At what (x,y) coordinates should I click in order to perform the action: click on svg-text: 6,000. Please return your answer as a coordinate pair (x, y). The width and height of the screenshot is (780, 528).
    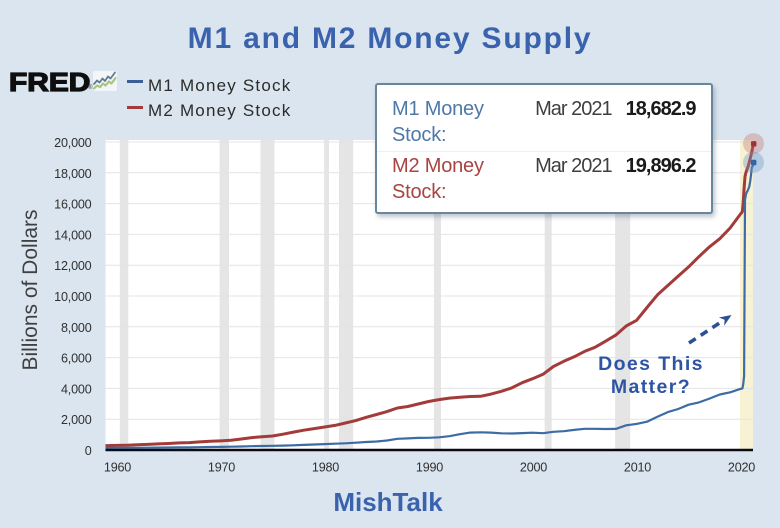
    Looking at the image, I should click on (76, 359).